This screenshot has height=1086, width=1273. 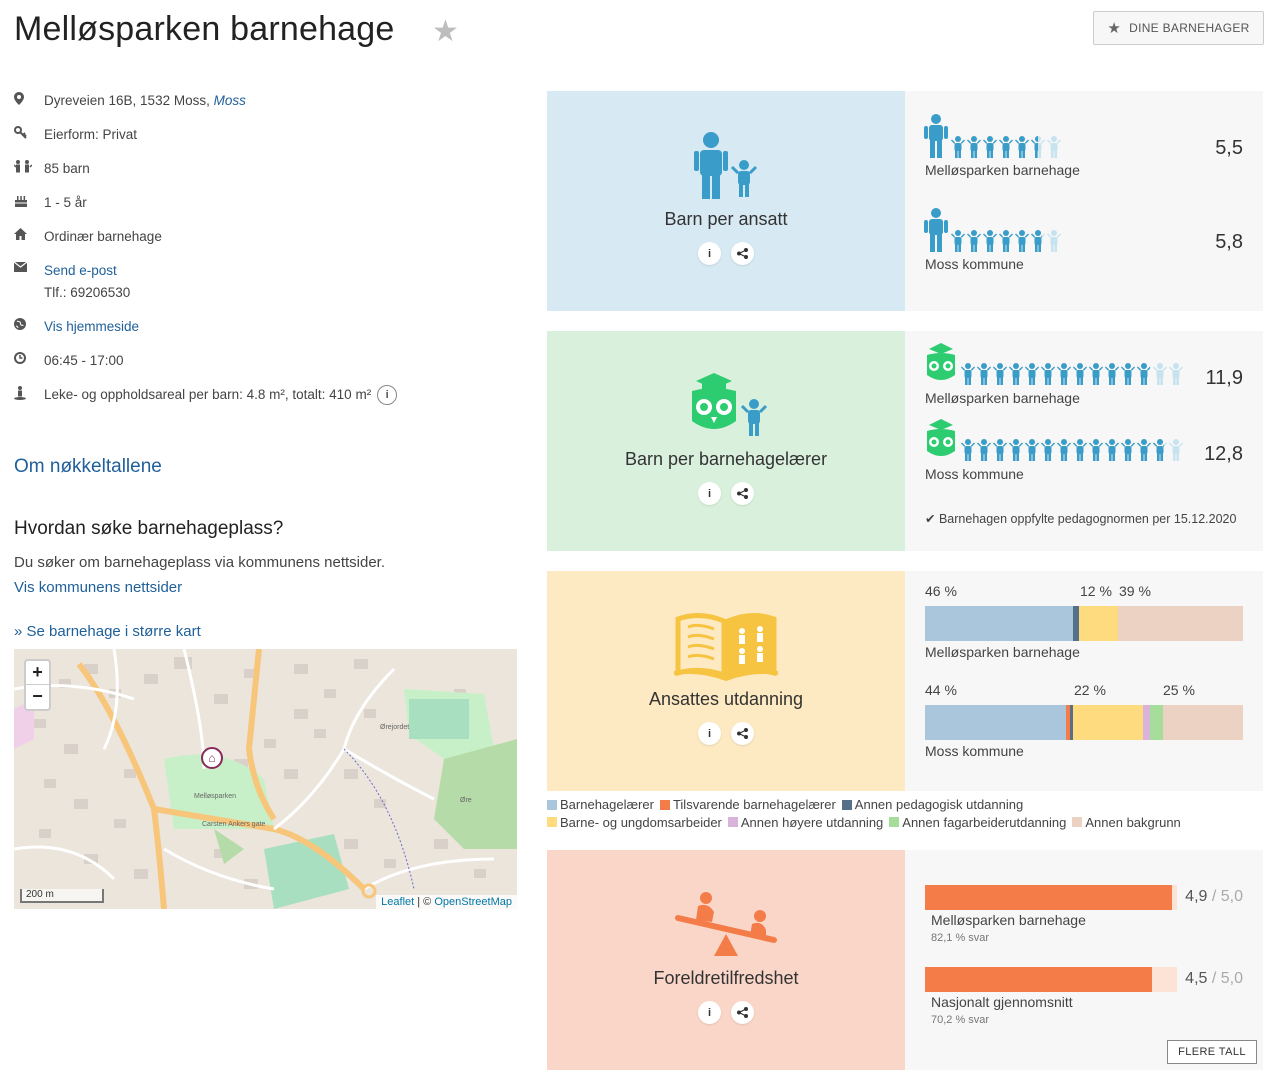 I want to click on type-text: Ordinær barnehage, so click(x=103, y=236).